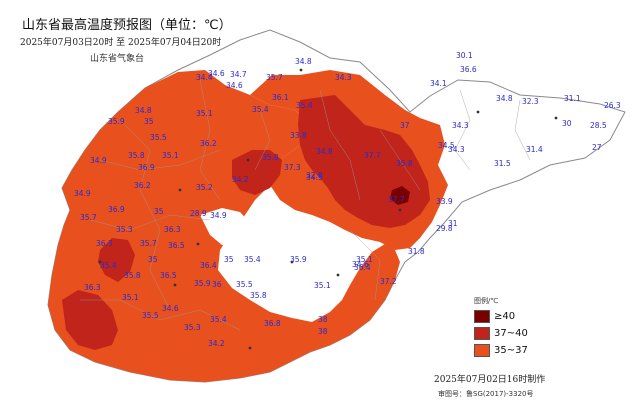 The image size is (640, 410). What do you see at coordinates (342, 275) in the screenshot?
I see `cool-pocket-southeast` at bounding box center [342, 275].